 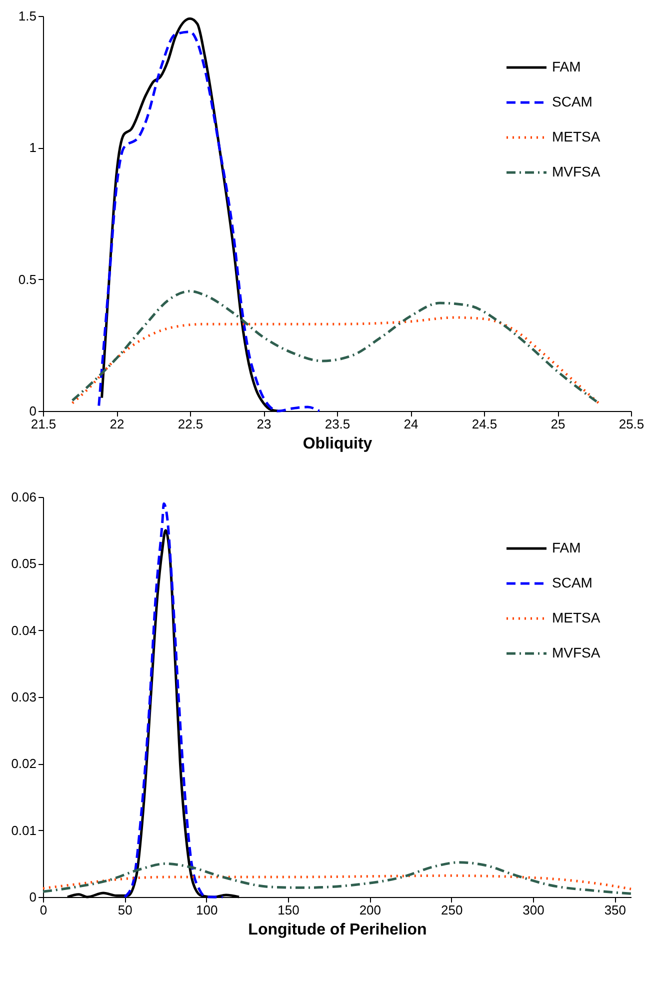 I want to click on x-tick-label: 25, so click(x=558, y=424).